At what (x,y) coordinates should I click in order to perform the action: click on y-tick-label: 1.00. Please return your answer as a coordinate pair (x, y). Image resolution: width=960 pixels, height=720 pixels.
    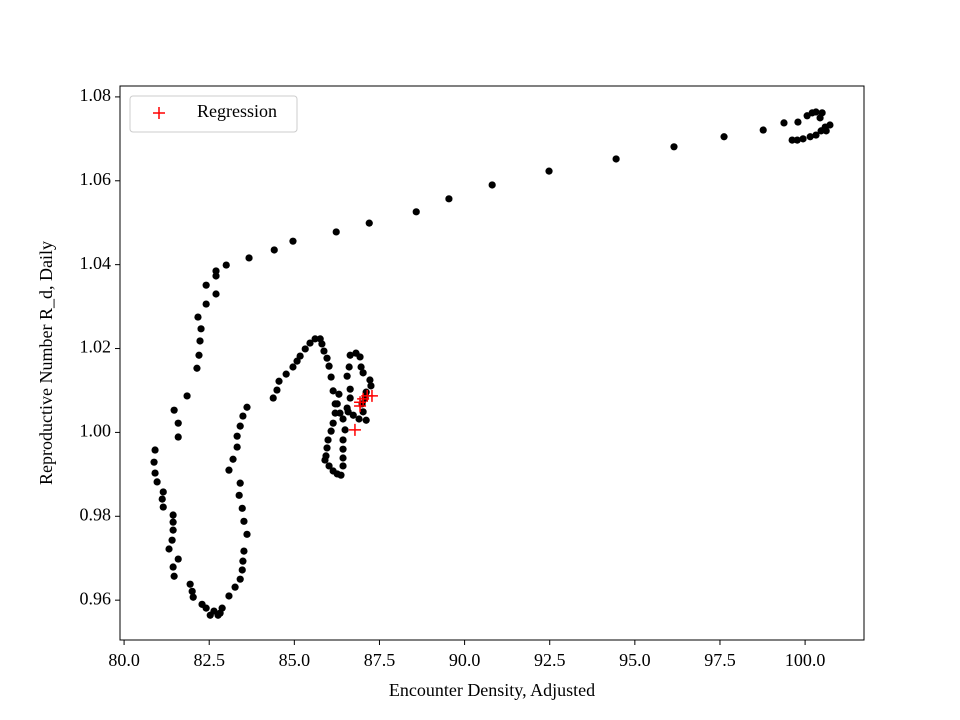
    Looking at the image, I should click on (96, 431).